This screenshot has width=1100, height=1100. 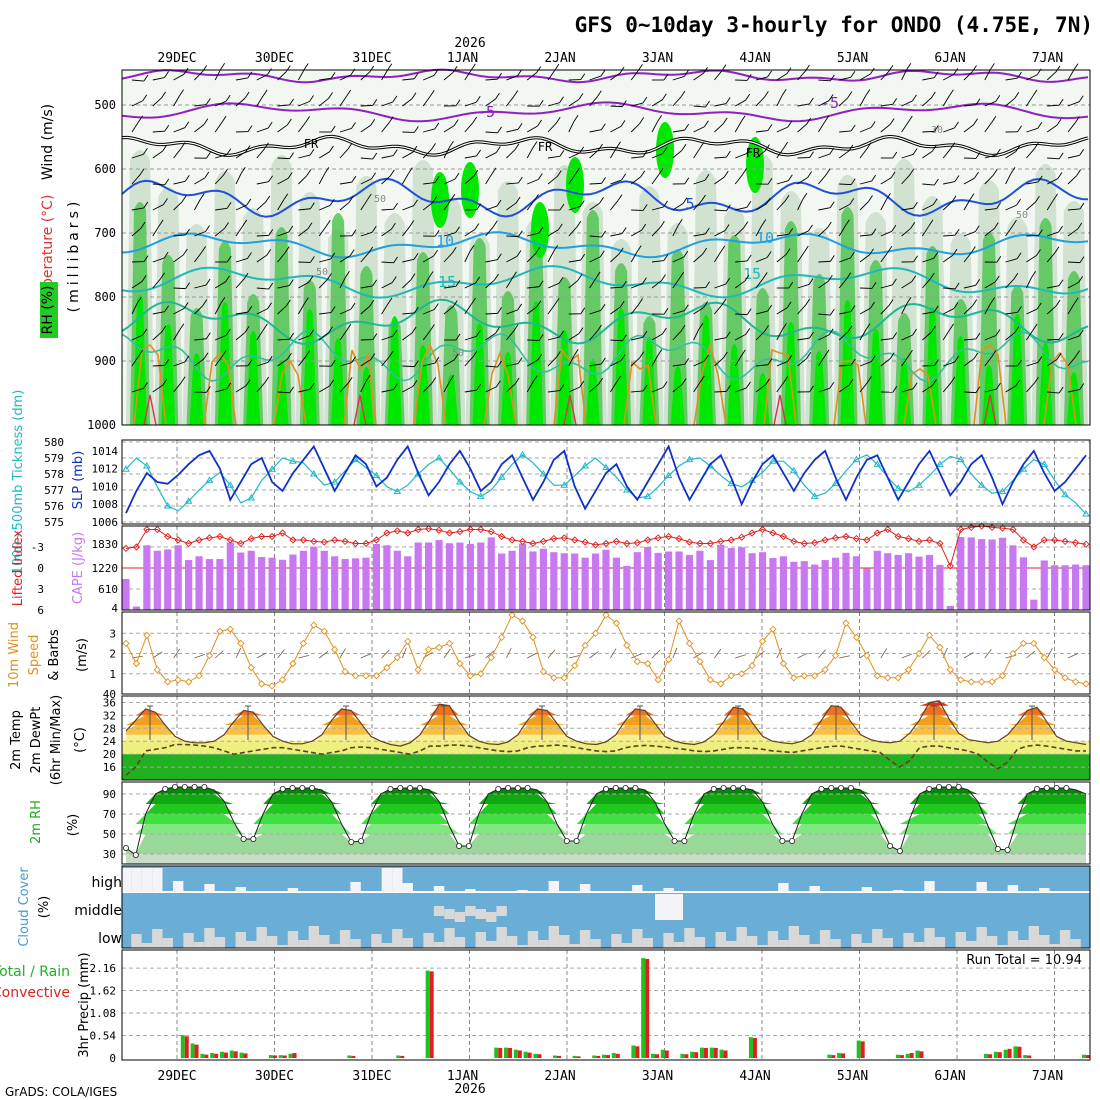 I want to click on dewpoint-line, so click(x=605, y=759).